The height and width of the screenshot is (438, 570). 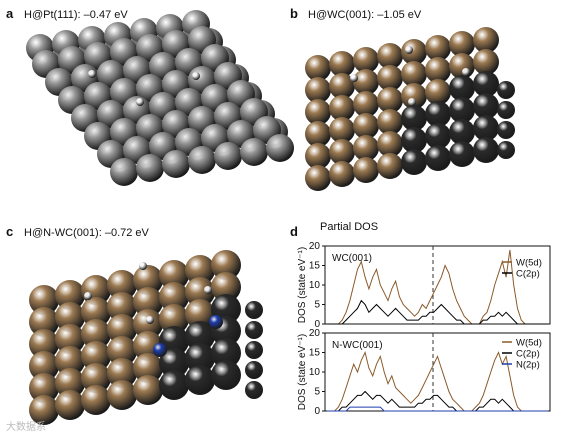 I want to click on n-atom, so click(x=216, y=322).